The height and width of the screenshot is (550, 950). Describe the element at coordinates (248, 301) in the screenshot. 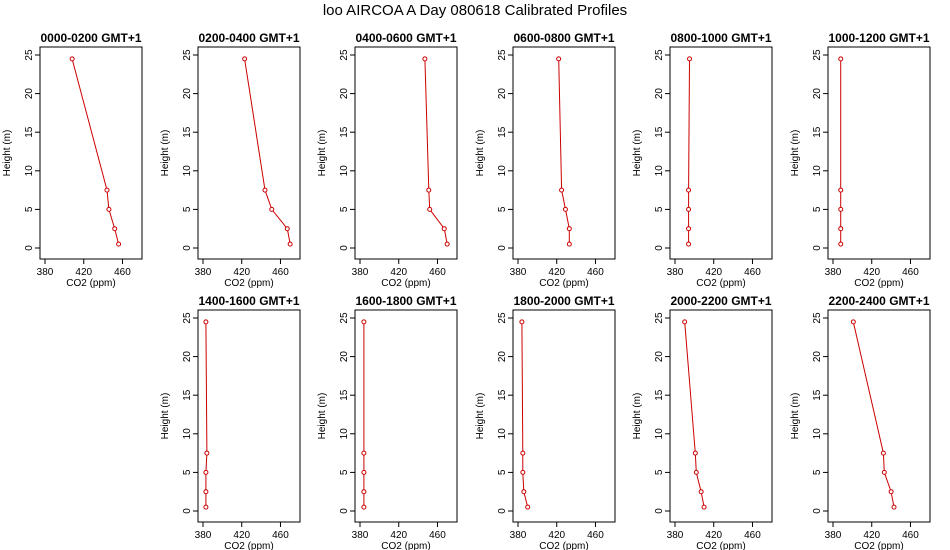

I see `panel-title: 1400-1600 GMT+1` at that location.